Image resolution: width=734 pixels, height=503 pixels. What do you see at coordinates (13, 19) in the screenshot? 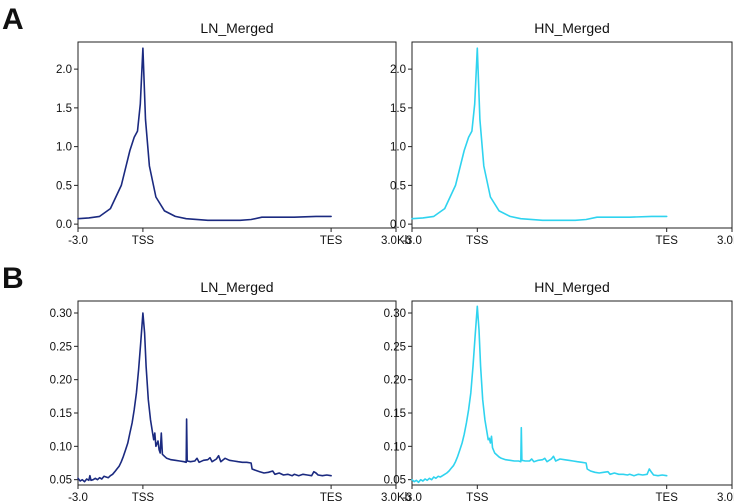
I see `panel-letter-a: A` at bounding box center [13, 19].